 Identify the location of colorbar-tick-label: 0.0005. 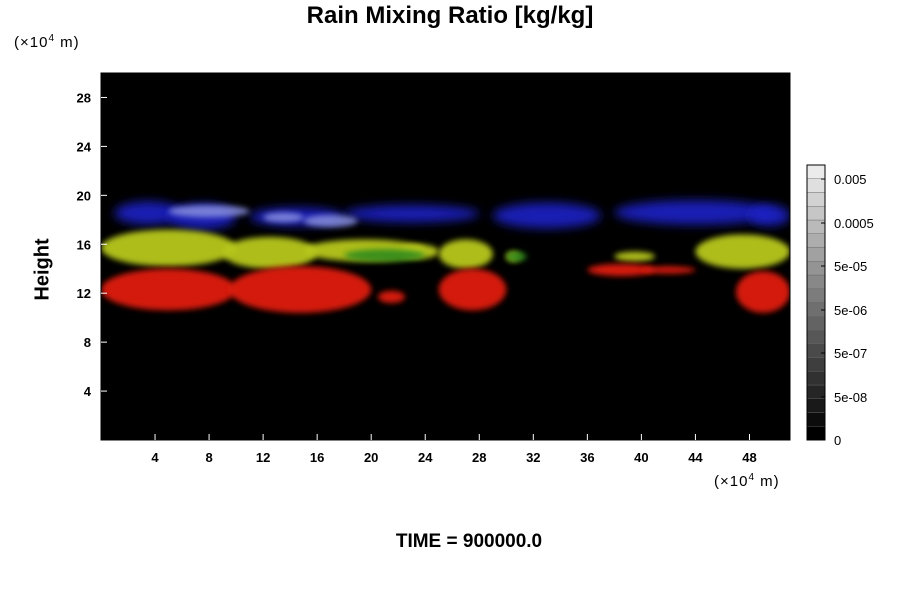
(854, 223).